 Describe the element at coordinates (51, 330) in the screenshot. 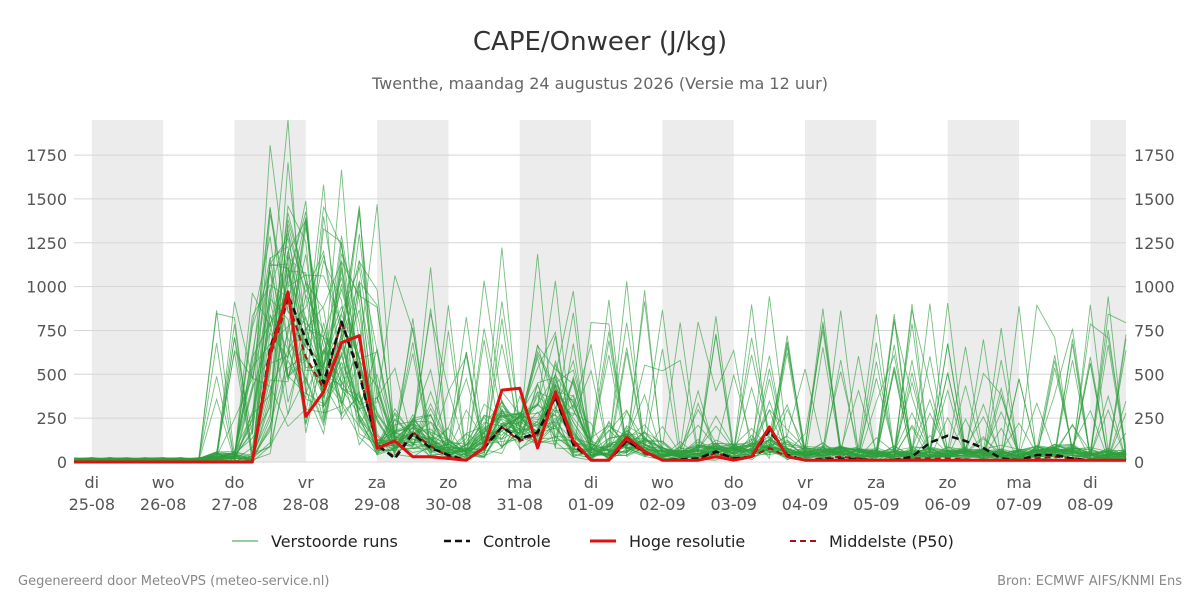

I see `y-tick-label-left: 750` at that location.